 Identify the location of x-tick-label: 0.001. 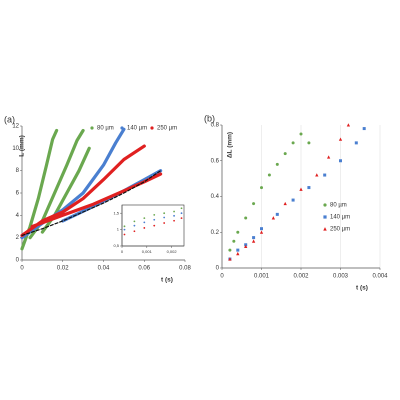
(262, 277).